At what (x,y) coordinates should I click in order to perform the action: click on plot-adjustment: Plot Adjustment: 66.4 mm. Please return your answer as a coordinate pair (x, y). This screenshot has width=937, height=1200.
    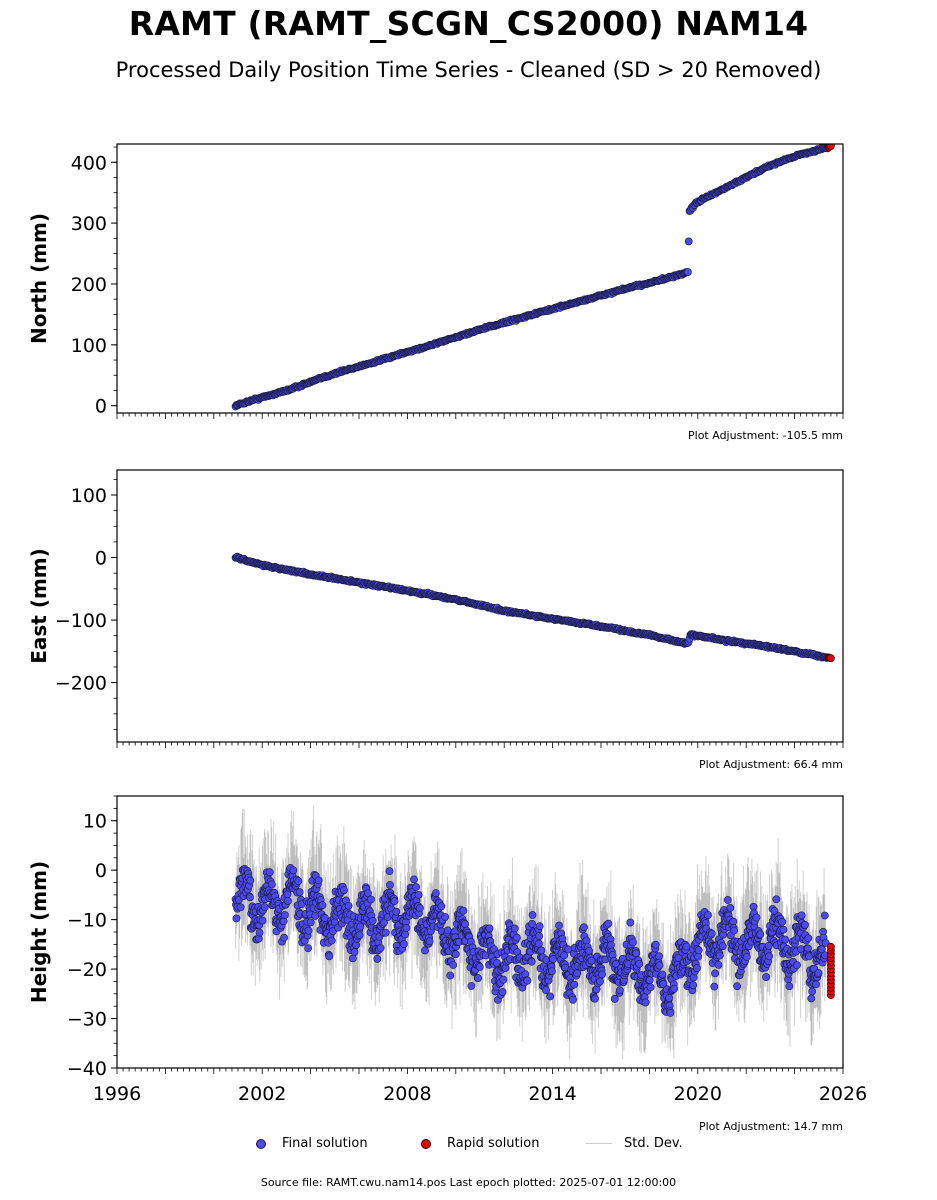
    Looking at the image, I should click on (771, 764).